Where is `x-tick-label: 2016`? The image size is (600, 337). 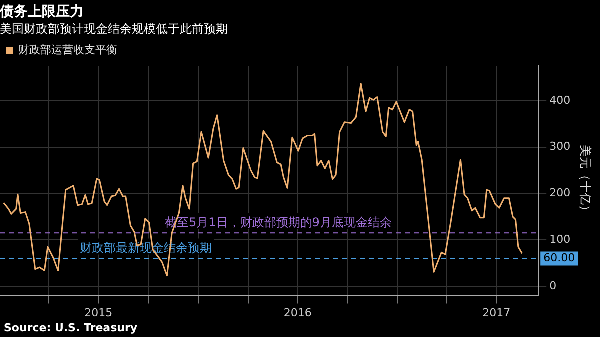
x-tick-label: 2016 is located at coordinates (298, 313).